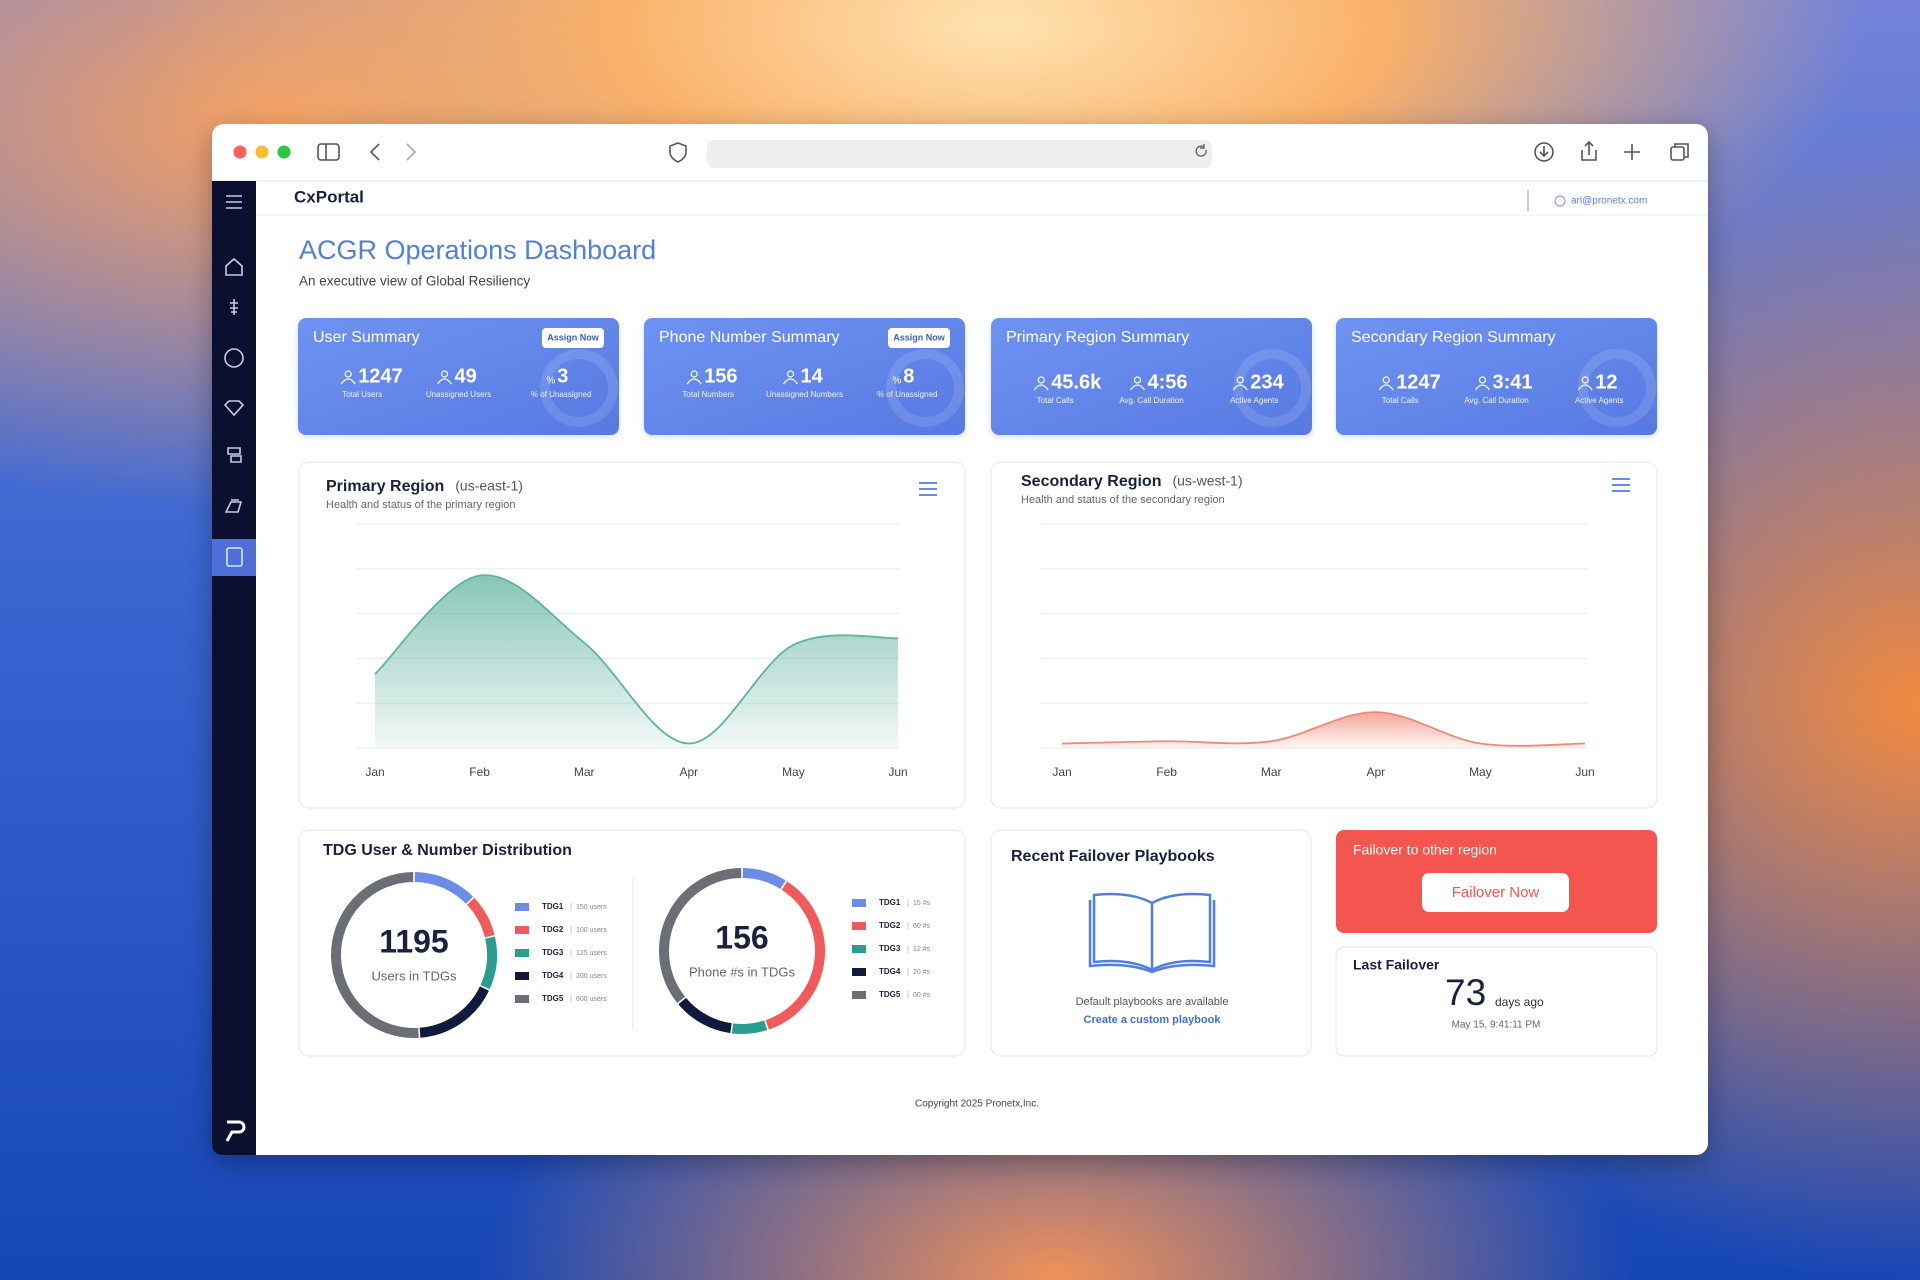  Describe the element at coordinates (804, 376) in the screenshot. I see `summary-card` at that location.